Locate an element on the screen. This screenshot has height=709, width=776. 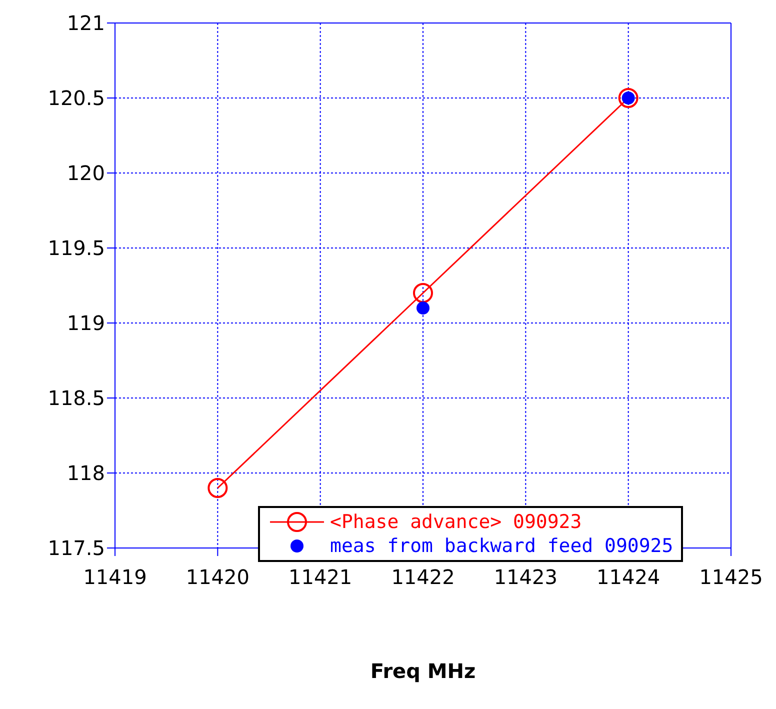
x-tick-label: 11425 is located at coordinates (731, 577).